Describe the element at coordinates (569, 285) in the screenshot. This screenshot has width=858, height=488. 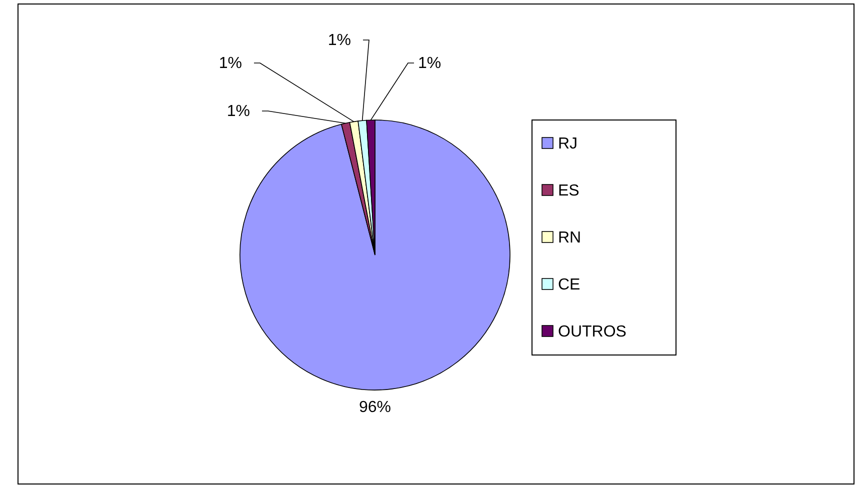
I see `legend-label: CE` at that location.